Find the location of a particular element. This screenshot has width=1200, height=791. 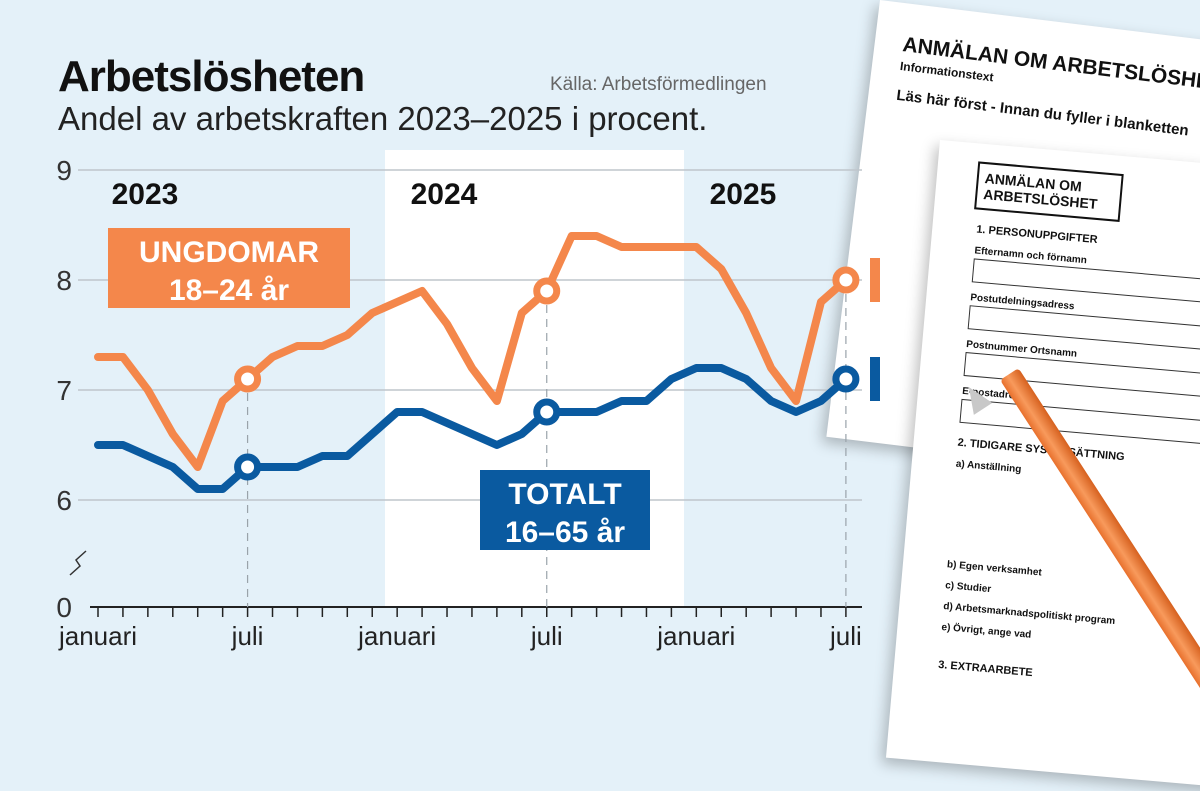

series-label-ungdomar: 18–24 år is located at coordinates (229, 290).